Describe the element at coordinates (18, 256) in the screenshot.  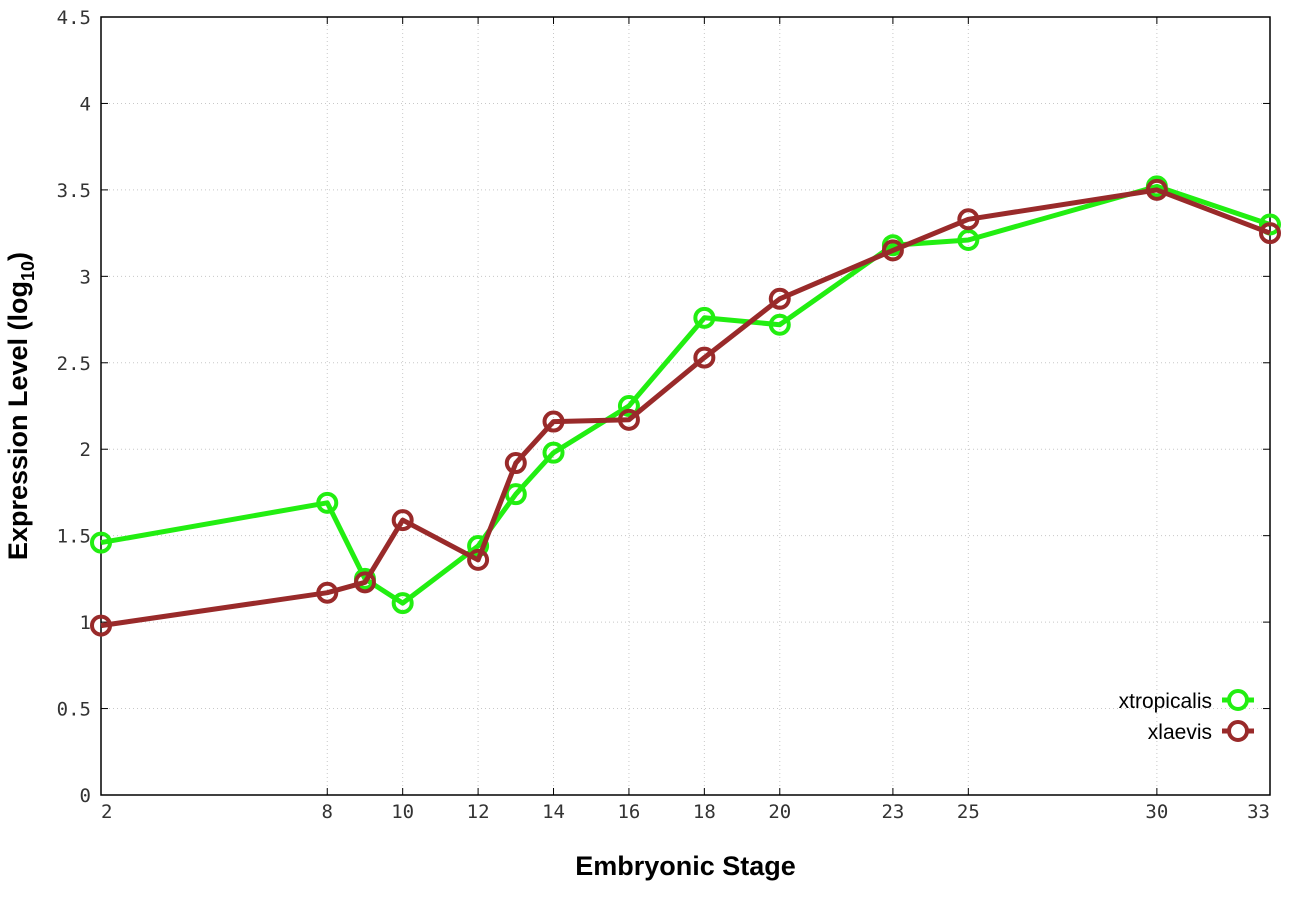
I see `y-axis-title-close: )` at that location.